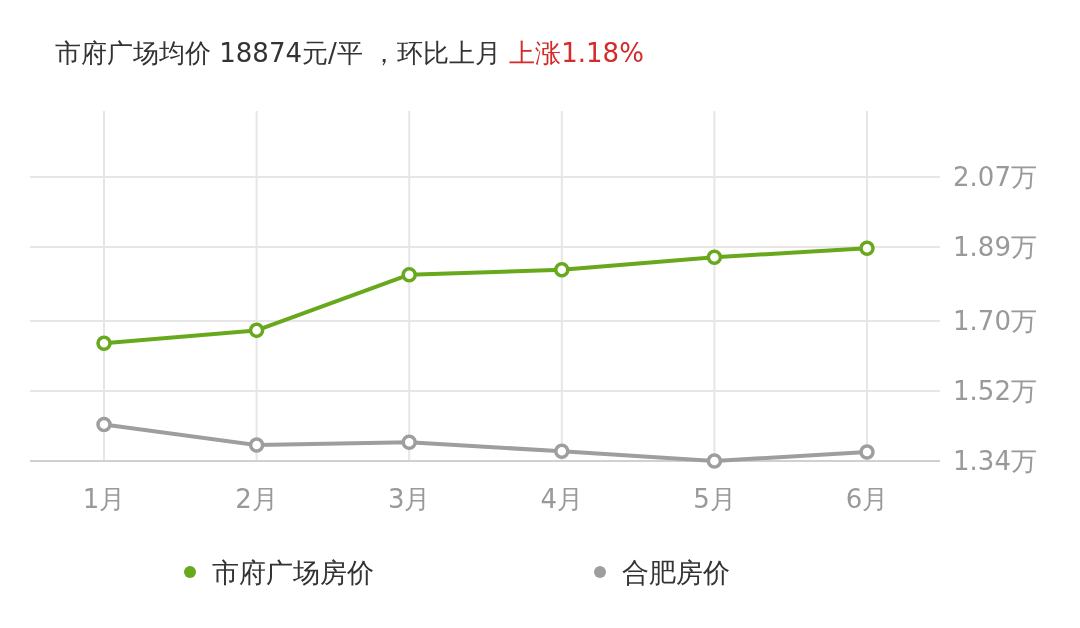 Image resolution: width=1080 pixels, height=628 pixels. What do you see at coordinates (995, 247) in the screenshot?
I see `y-tick-label: 1.89万` at bounding box center [995, 247].